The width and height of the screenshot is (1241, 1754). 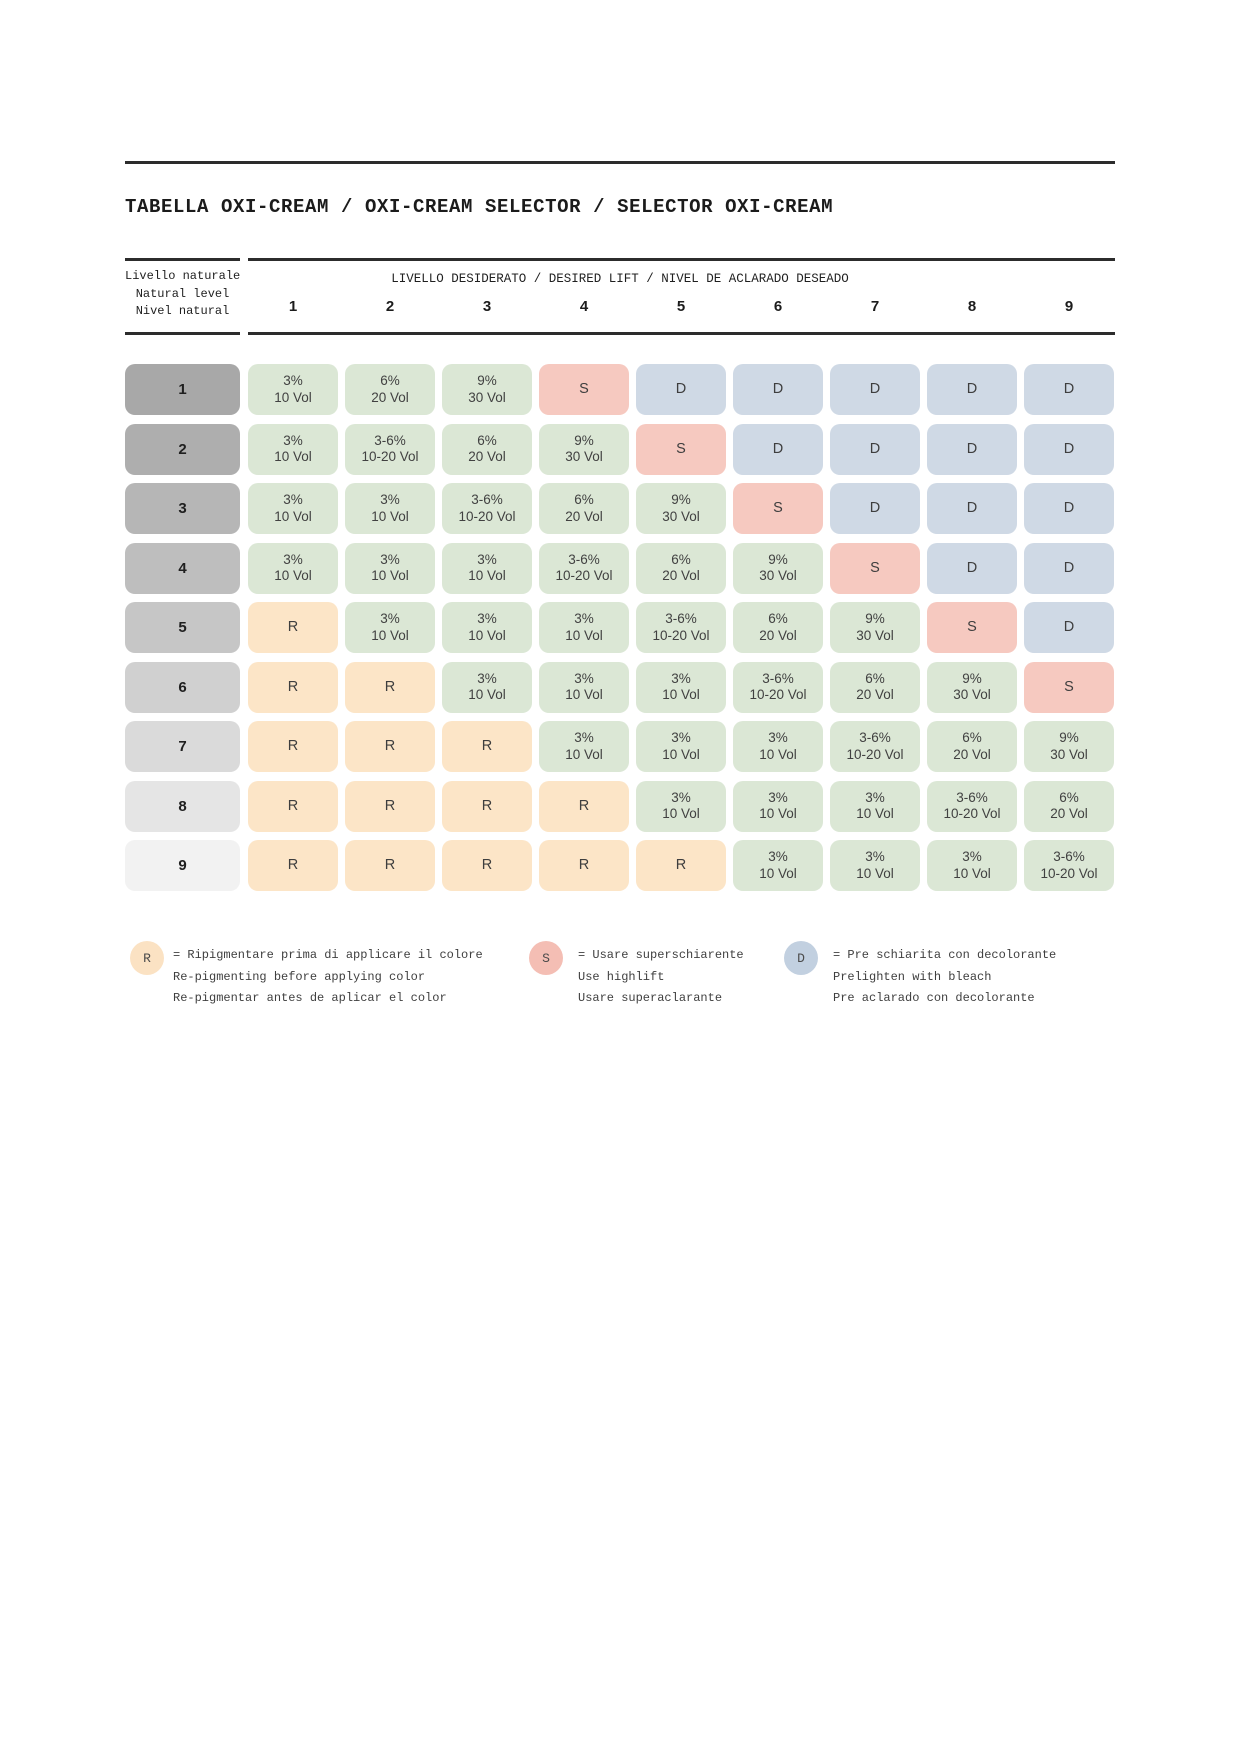 What do you see at coordinates (182, 333) in the screenshot?
I see `header-underline-left` at bounding box center [182, 333].